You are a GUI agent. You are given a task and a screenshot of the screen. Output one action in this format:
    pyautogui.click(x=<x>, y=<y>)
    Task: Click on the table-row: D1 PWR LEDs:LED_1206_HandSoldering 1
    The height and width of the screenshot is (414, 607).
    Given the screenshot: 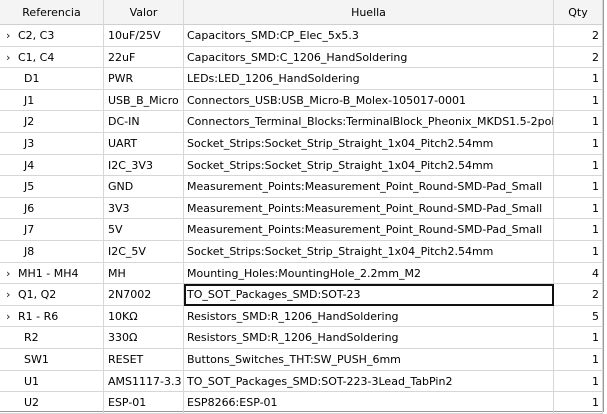 What is the action you would take?
    pyautogui.click(x=301, y=79)
    